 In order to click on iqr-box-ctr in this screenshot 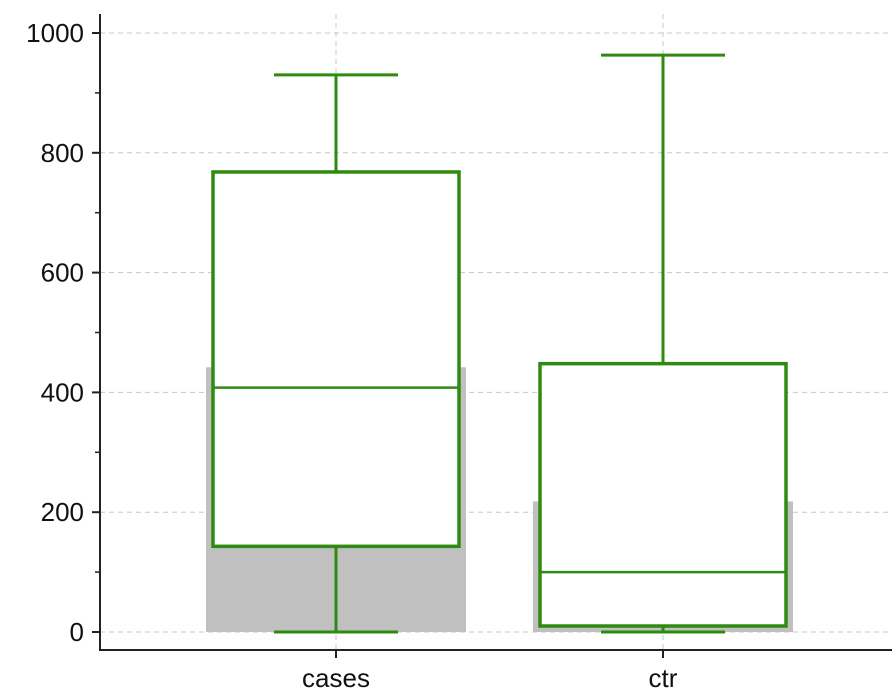, I will do `click(663, 494)`.